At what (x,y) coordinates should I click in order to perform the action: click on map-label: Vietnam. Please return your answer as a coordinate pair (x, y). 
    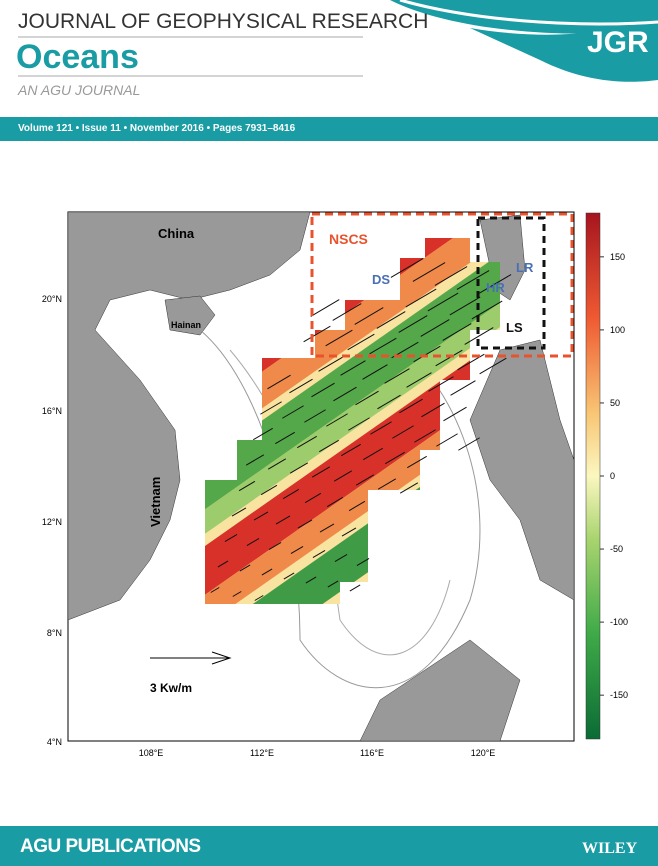
    Looking at the image, I should click on (155, 502).